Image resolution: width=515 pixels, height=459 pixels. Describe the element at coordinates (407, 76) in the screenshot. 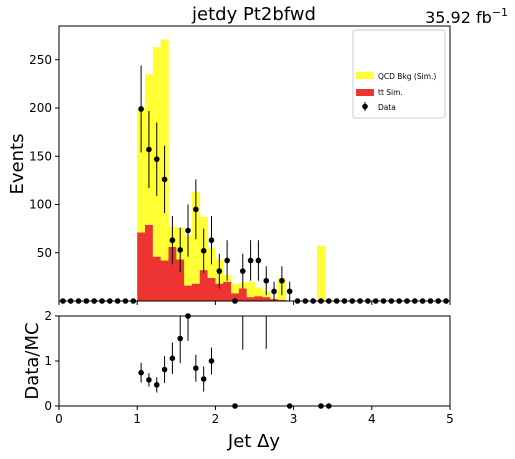

I see `legend-label-qcd: QCD Bkg (Sim.)` at that location.